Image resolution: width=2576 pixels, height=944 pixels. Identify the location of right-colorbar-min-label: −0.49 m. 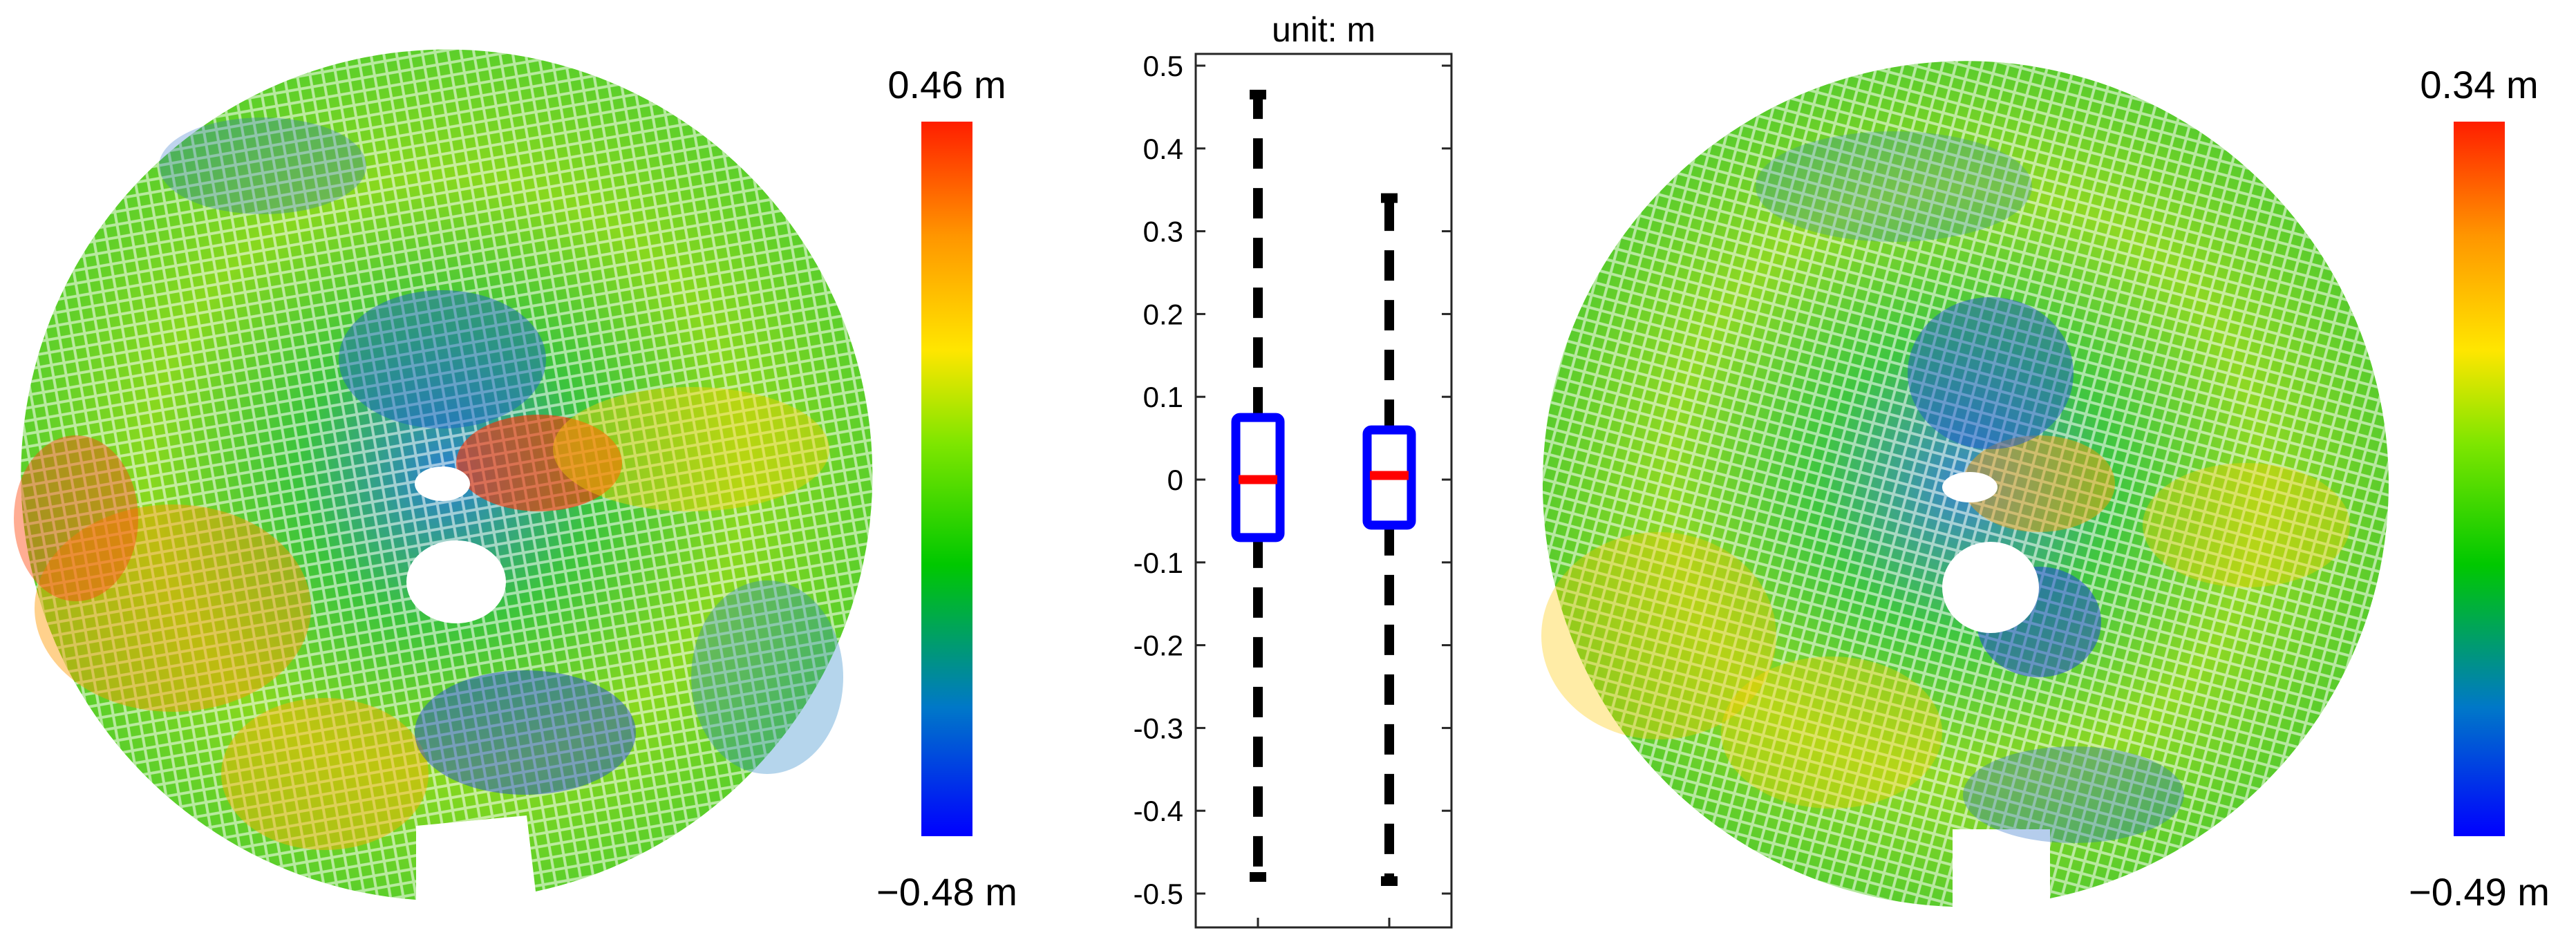
(2479, 892).